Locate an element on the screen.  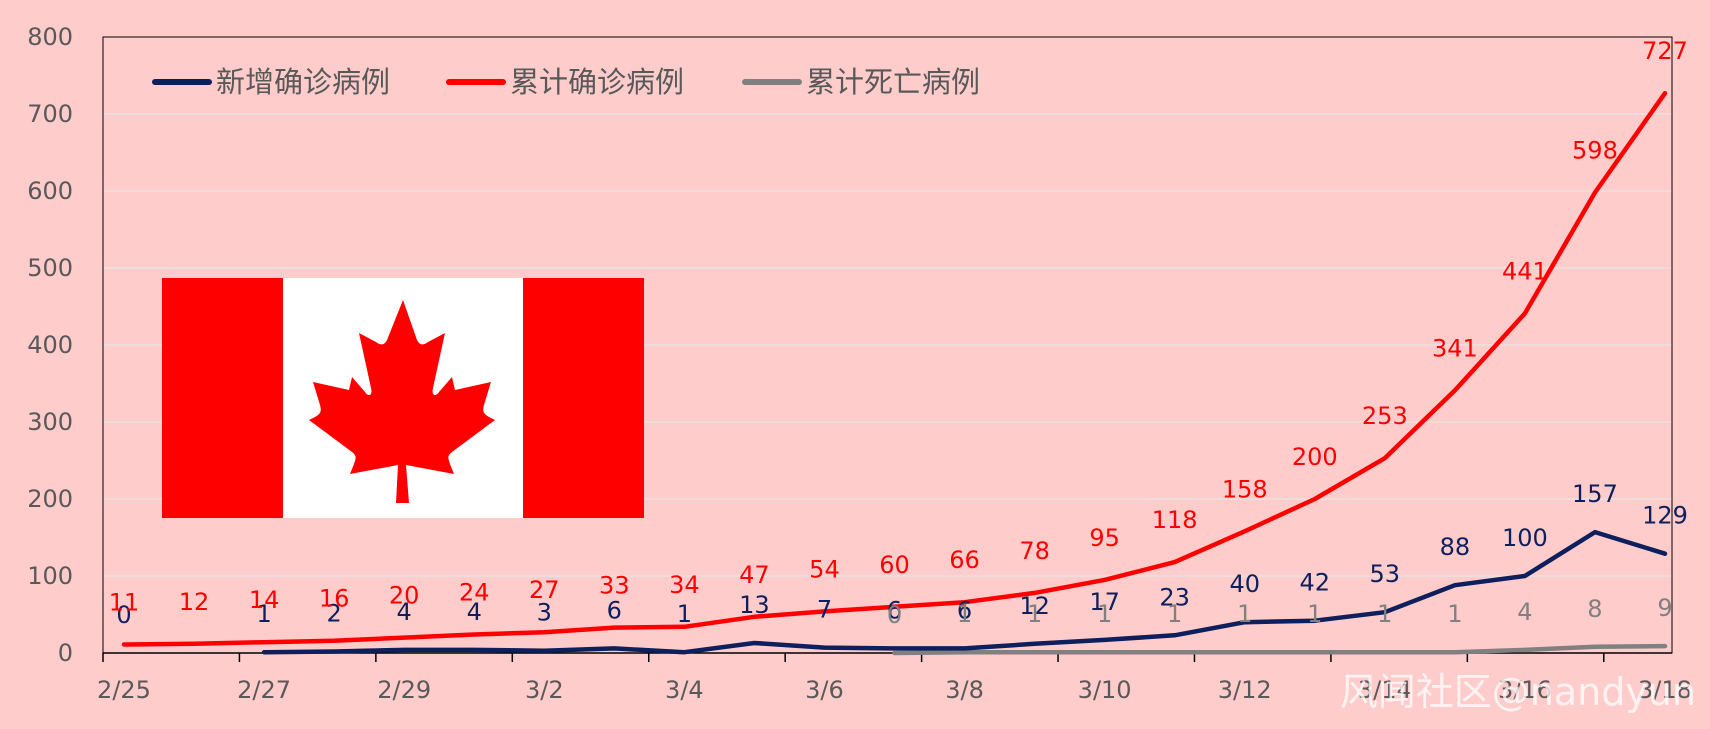
data-label: 20 is located at coordinates (404, 596).